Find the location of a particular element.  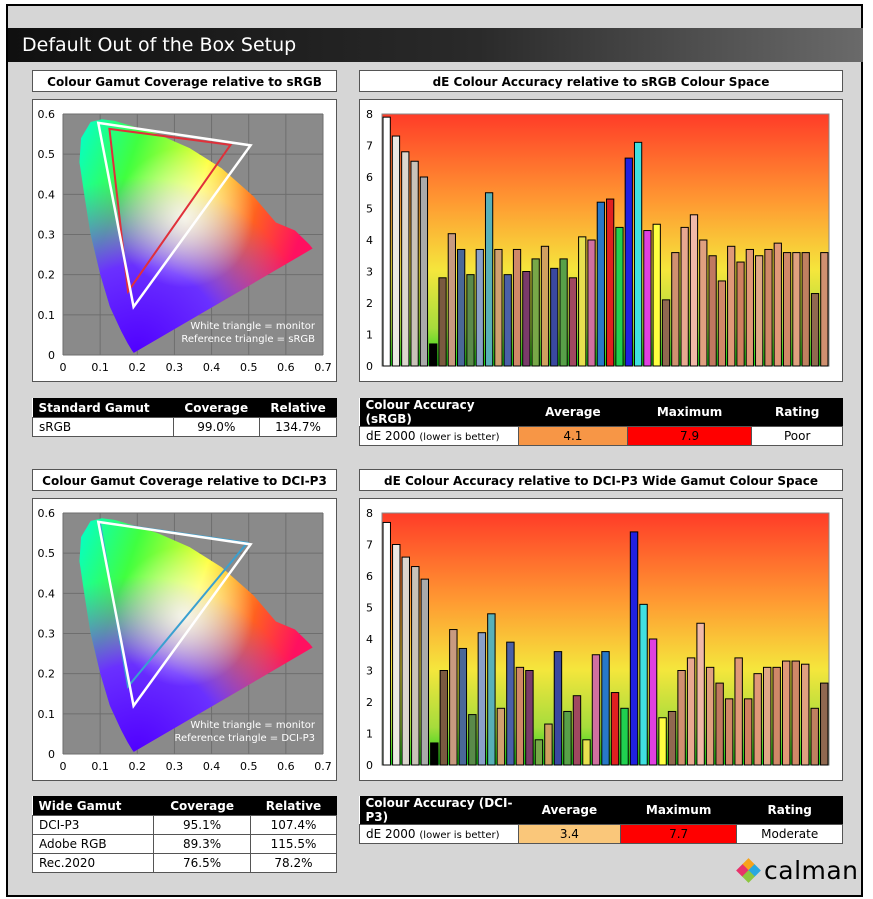

calman-logo: calman is located at coordinates (797, 870).